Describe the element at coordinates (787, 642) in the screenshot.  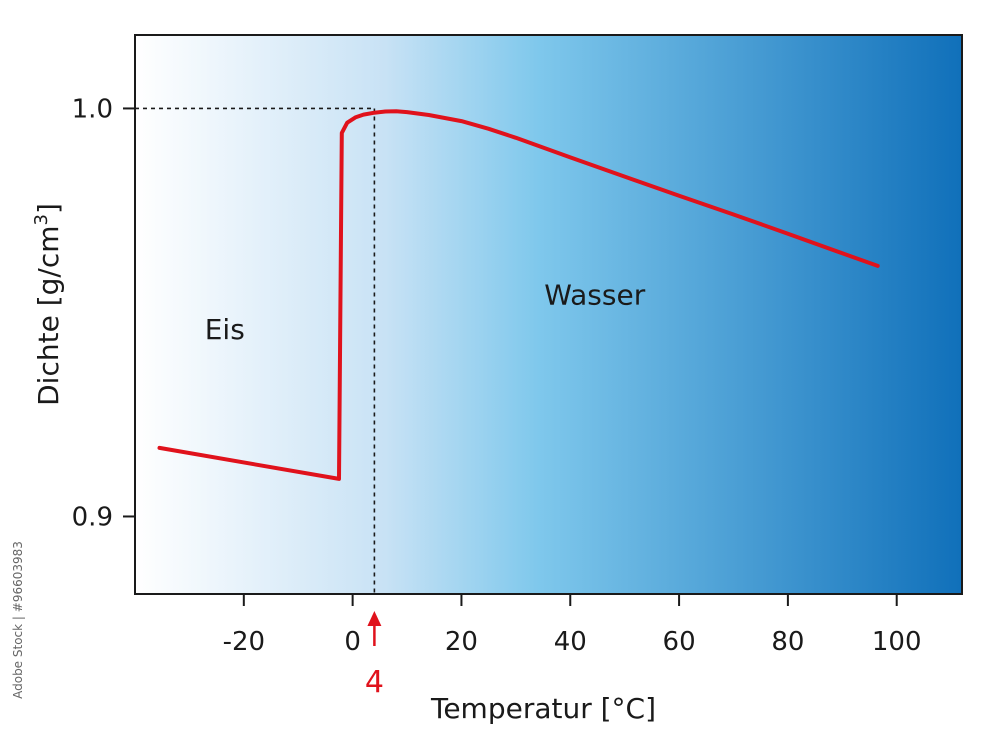
I see `x-tick-label: 80` at that location.